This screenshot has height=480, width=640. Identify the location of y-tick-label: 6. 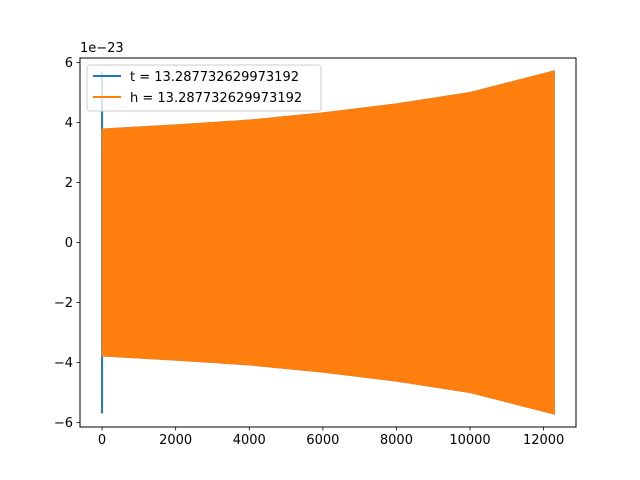
(69, 63).